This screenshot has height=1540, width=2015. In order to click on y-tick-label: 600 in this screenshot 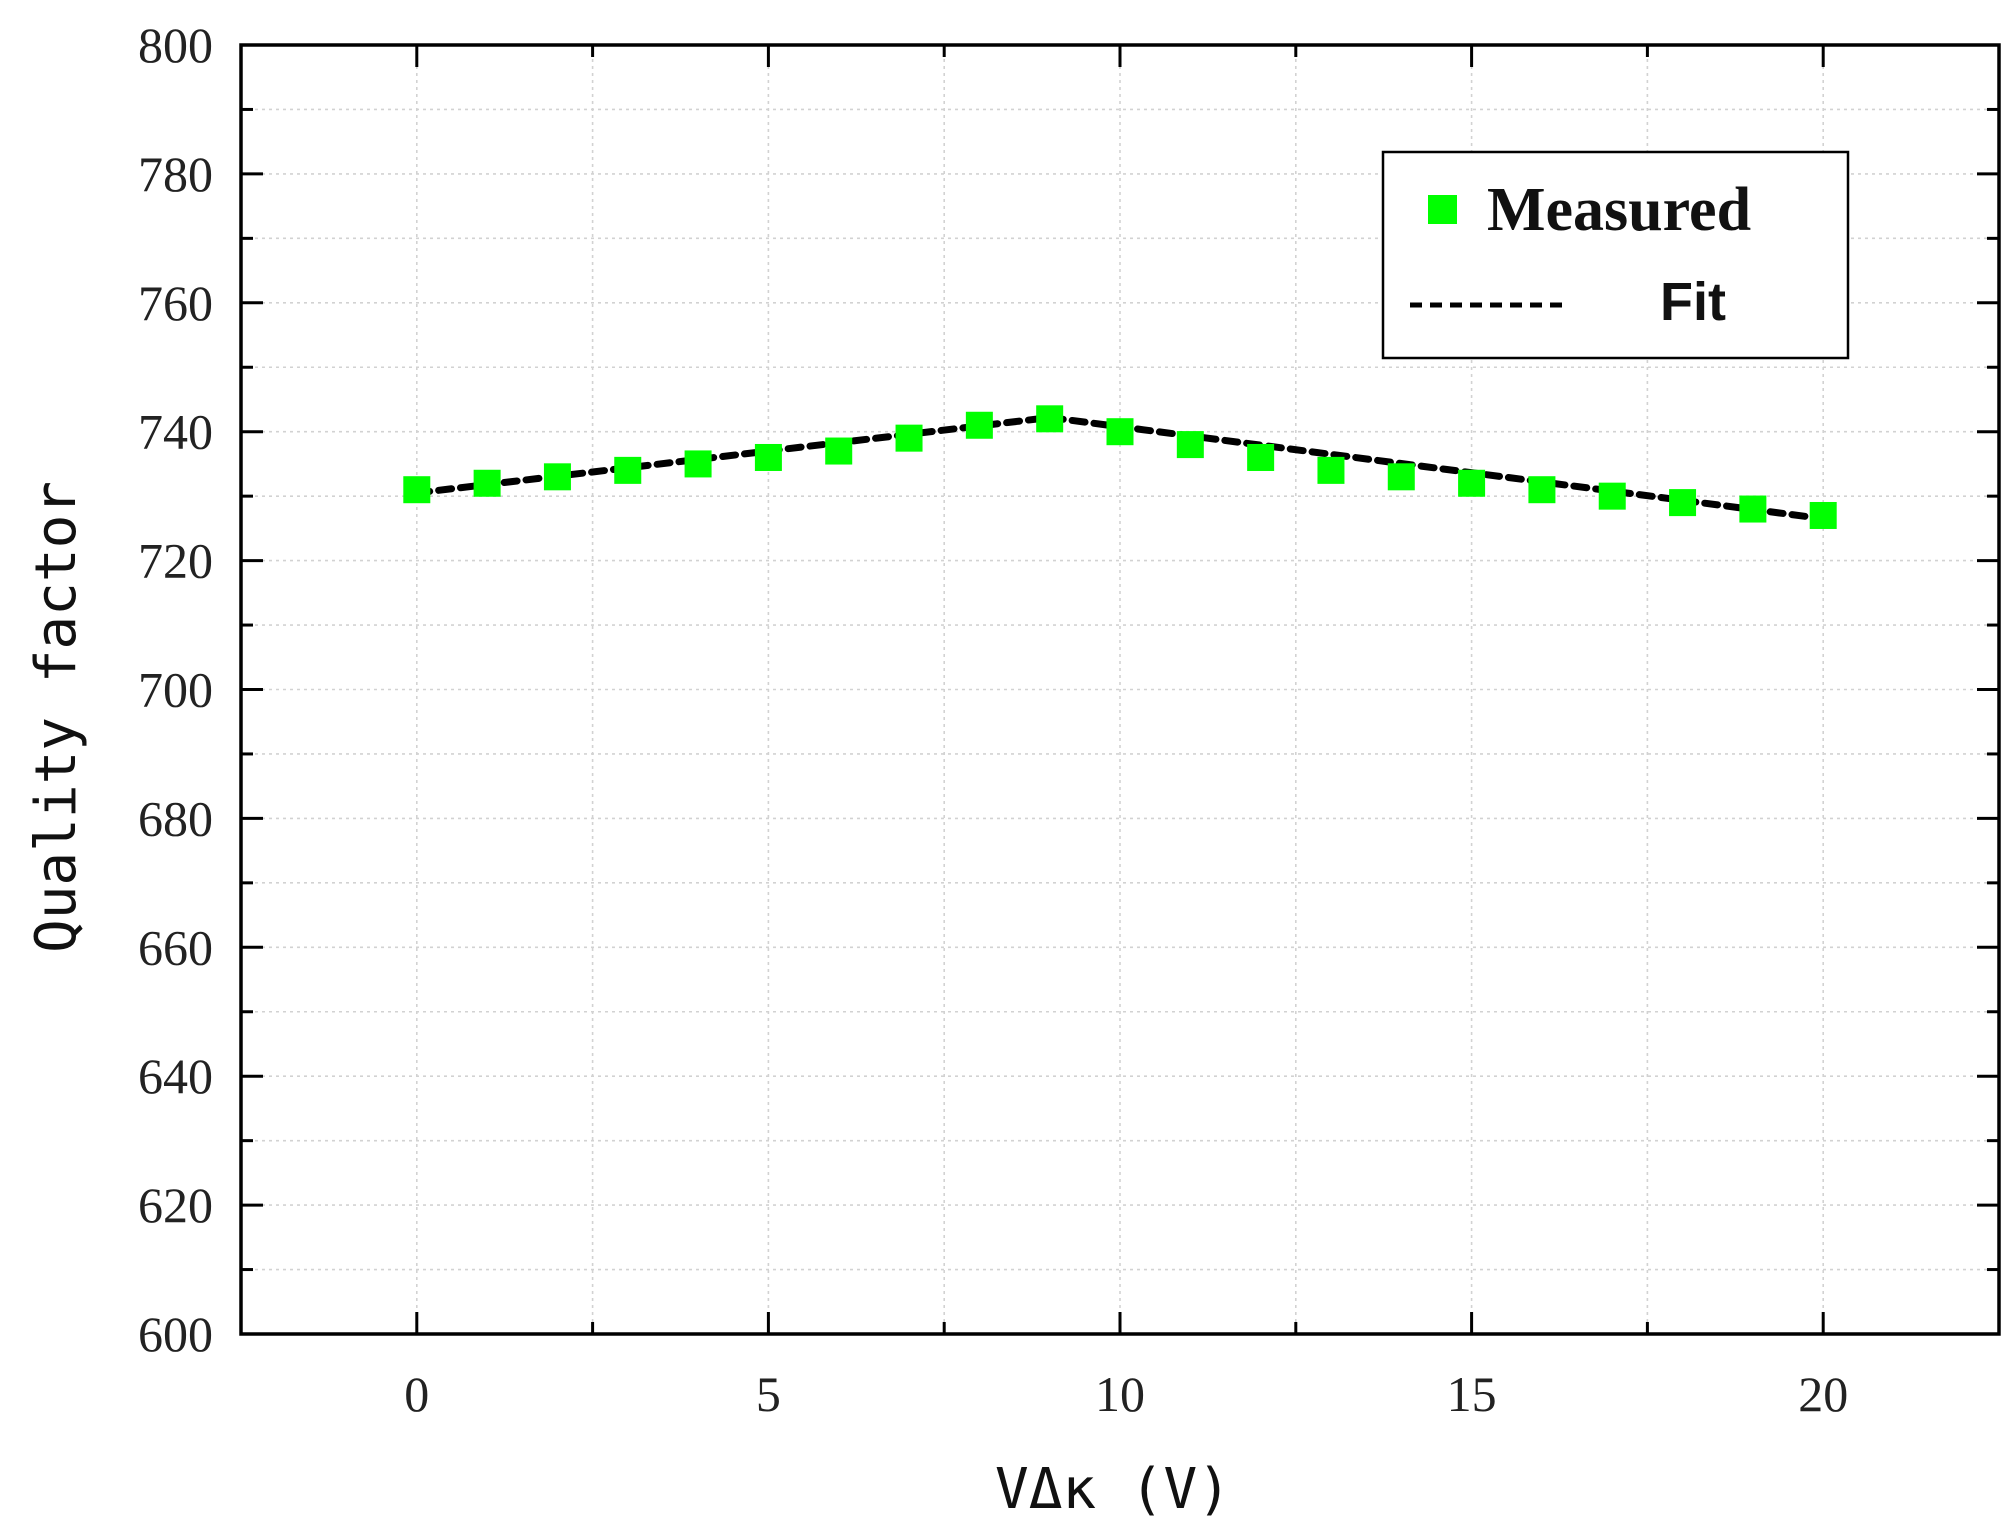, I will do `click(175, 1334)`.